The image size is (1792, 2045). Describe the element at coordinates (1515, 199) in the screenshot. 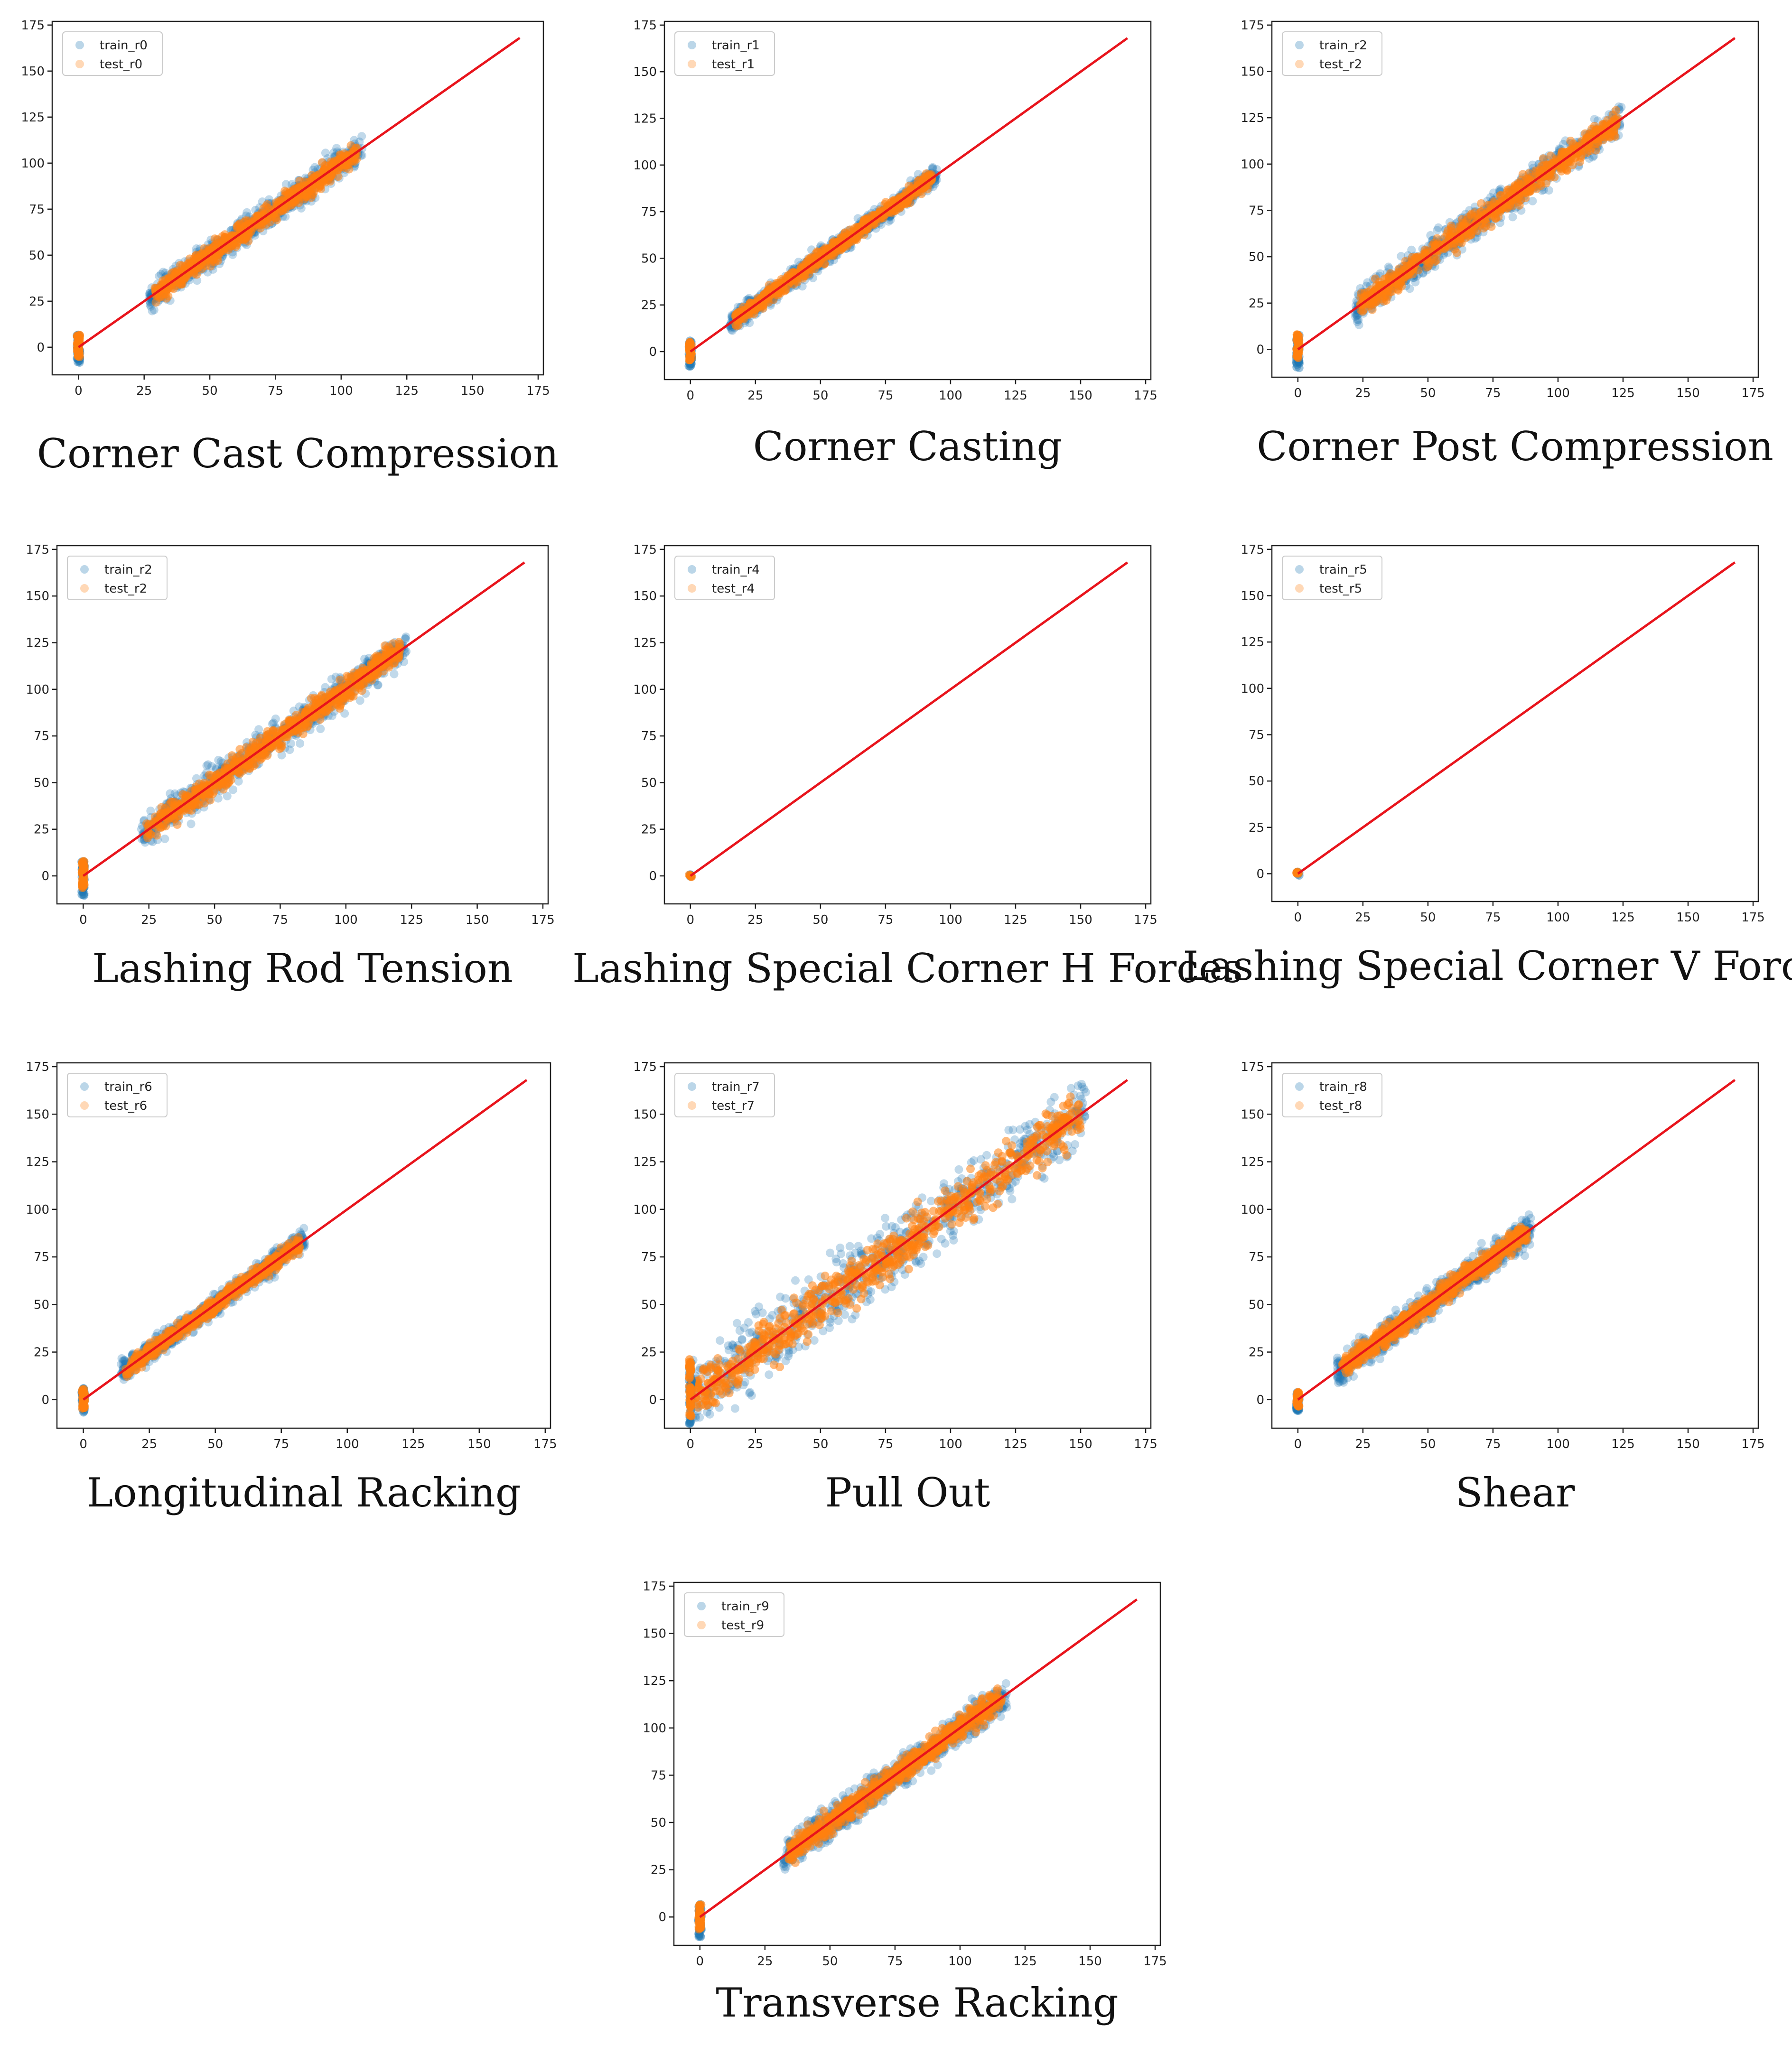

I see `axes-frame` at that location.